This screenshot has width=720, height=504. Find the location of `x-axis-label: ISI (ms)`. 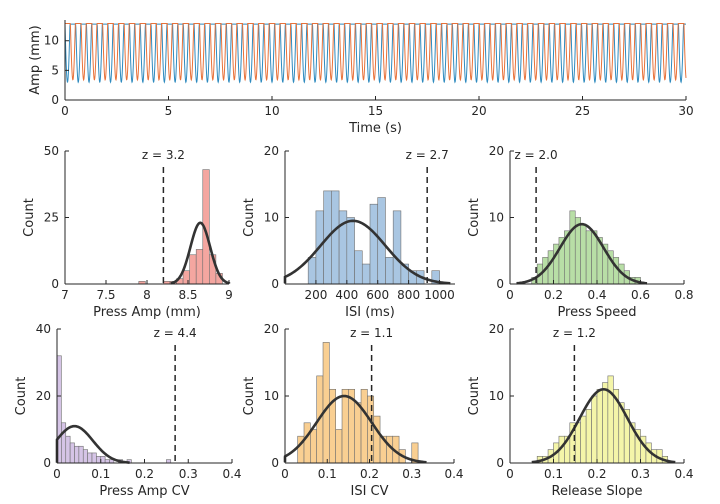

x-axis-label: ISI (ms) is located at coordinates (370, 312).